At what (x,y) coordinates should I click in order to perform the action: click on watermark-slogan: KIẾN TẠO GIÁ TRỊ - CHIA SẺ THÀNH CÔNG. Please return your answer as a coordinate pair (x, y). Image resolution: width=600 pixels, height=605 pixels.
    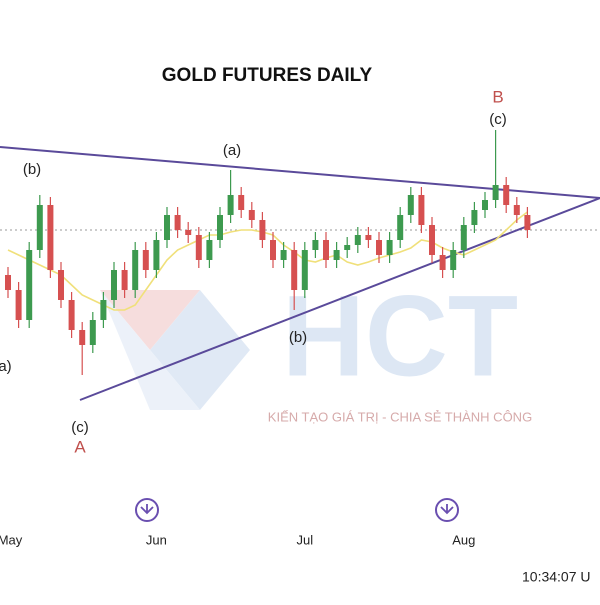
    Looking at the image, I should click on (400, 416).